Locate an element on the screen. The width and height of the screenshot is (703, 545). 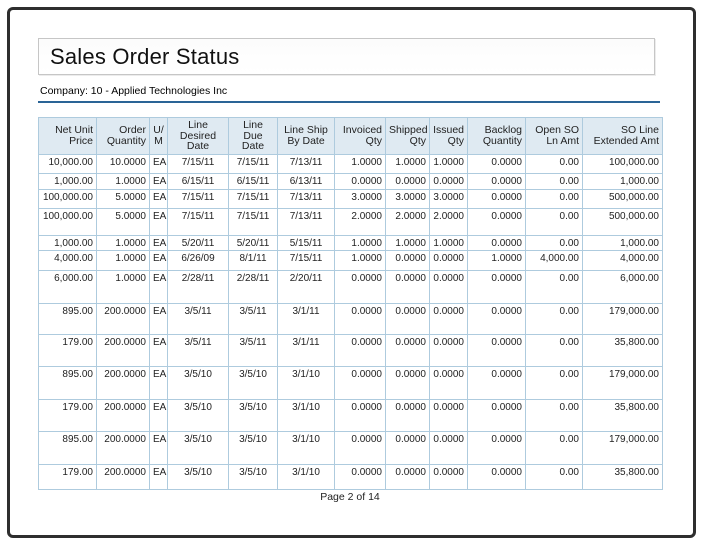
cell-so-line-extended-amt: 4,000.00 is located at coordinates (622, 260).